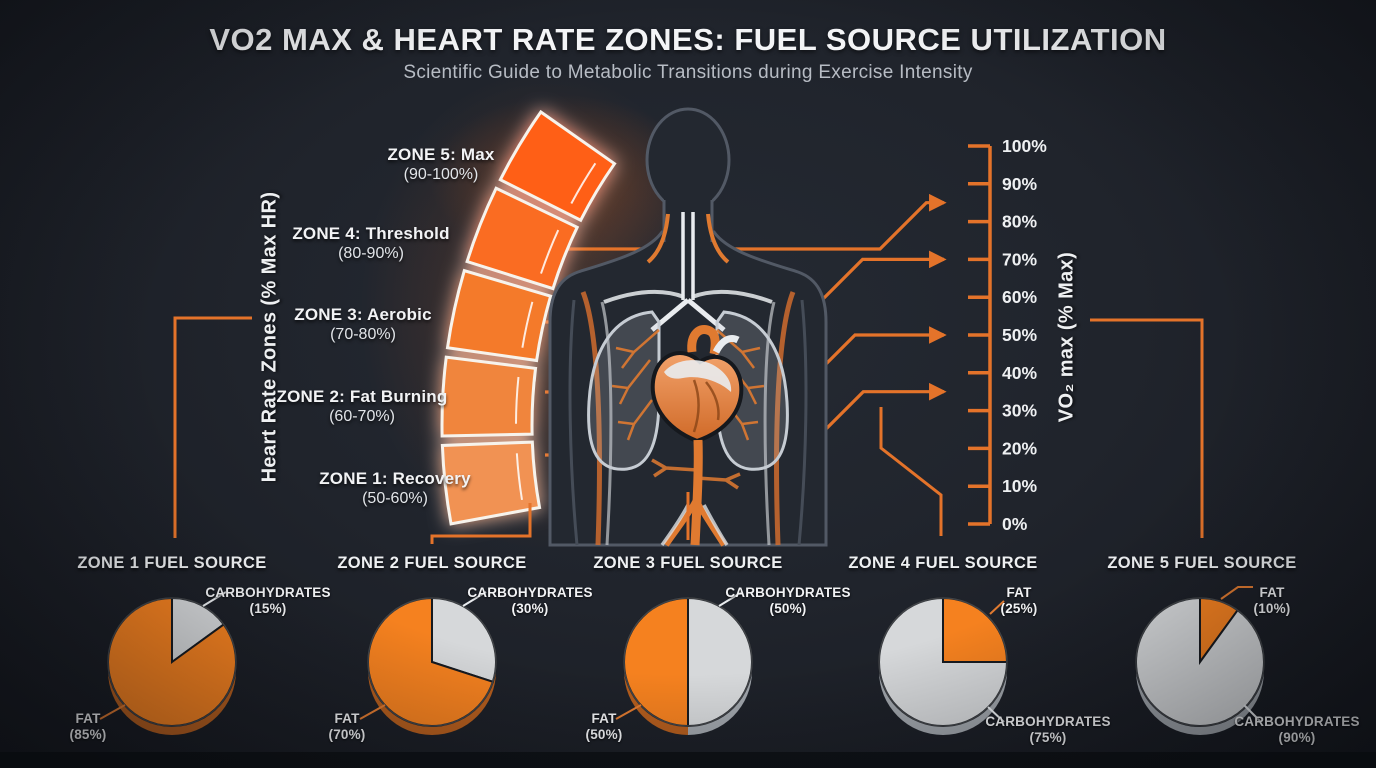 Image resolution: width=1376 pixels, height=768 pixels. What do you see at coordinates (1019, 448) in the screenshot?
I see `vo2-tick-label: 20%` at bounding box center [1019, 448].